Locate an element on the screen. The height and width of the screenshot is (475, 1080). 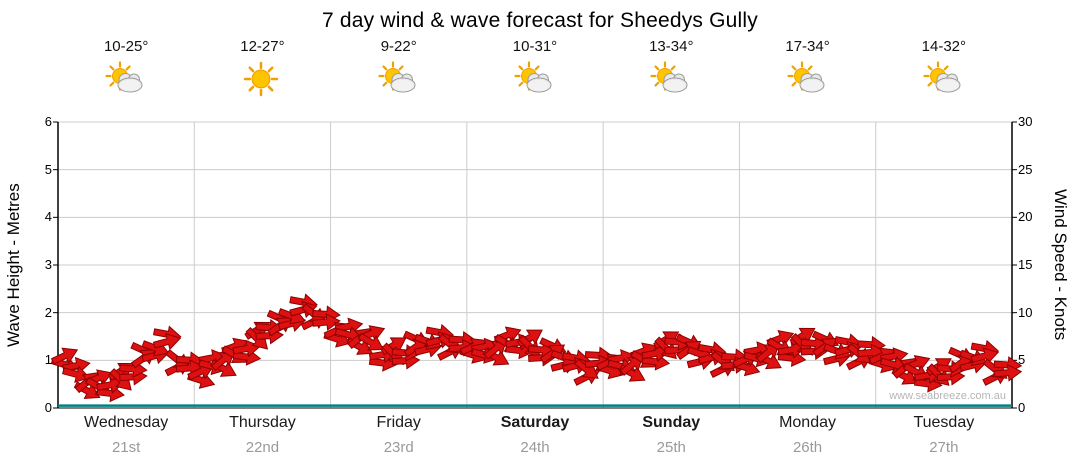
wave-axis-tick-label: 6 is located at coordinates (48, 121).